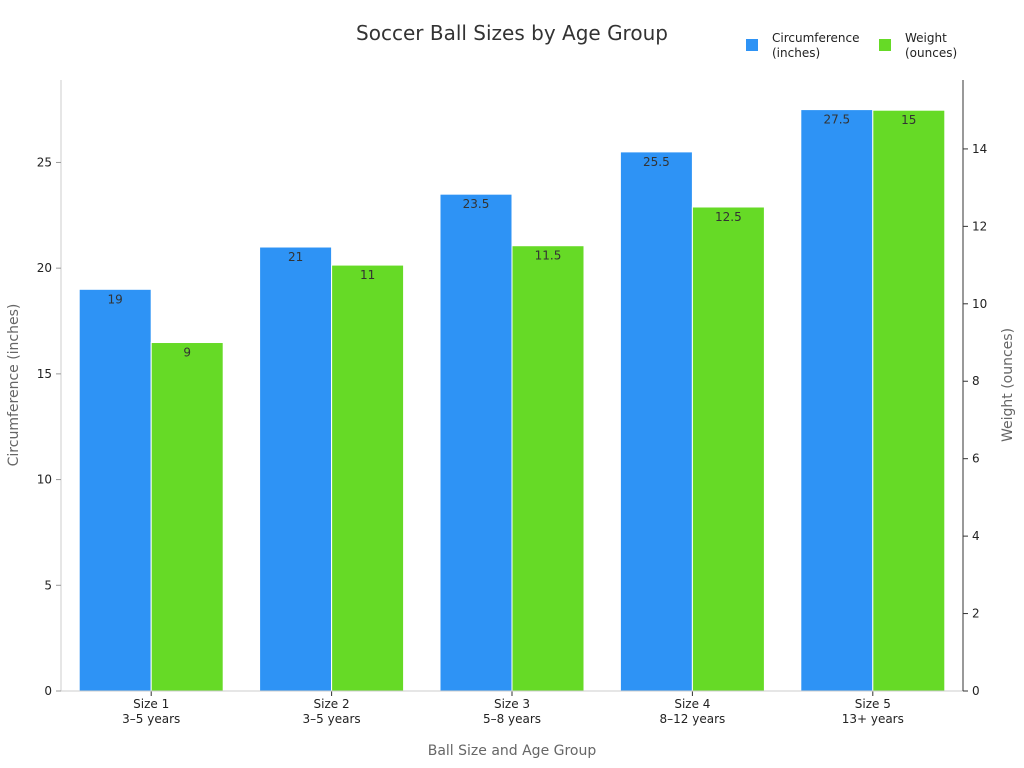  I want to click on y-tick-label: 5, so click(48, 585).